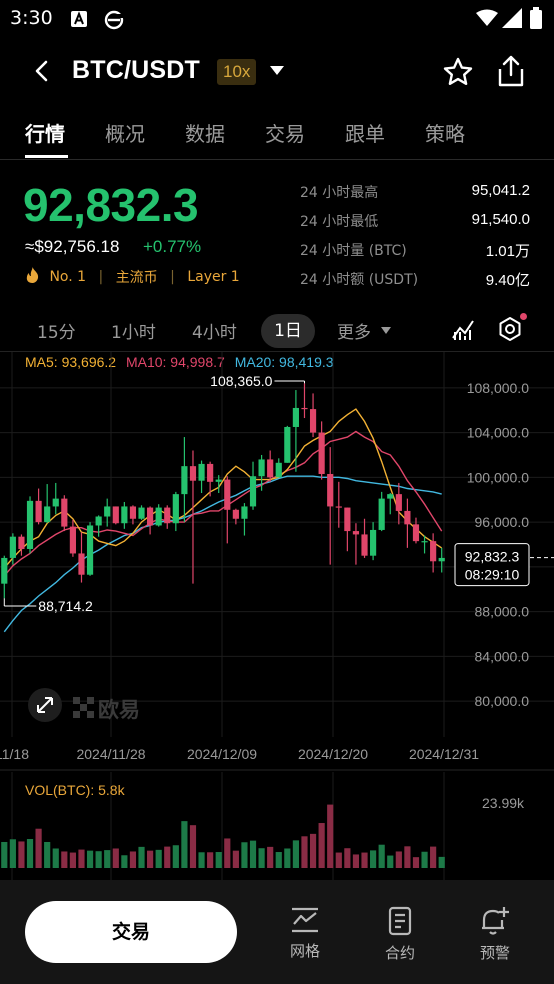  I want to click on ma5-line, so click(223, 488).